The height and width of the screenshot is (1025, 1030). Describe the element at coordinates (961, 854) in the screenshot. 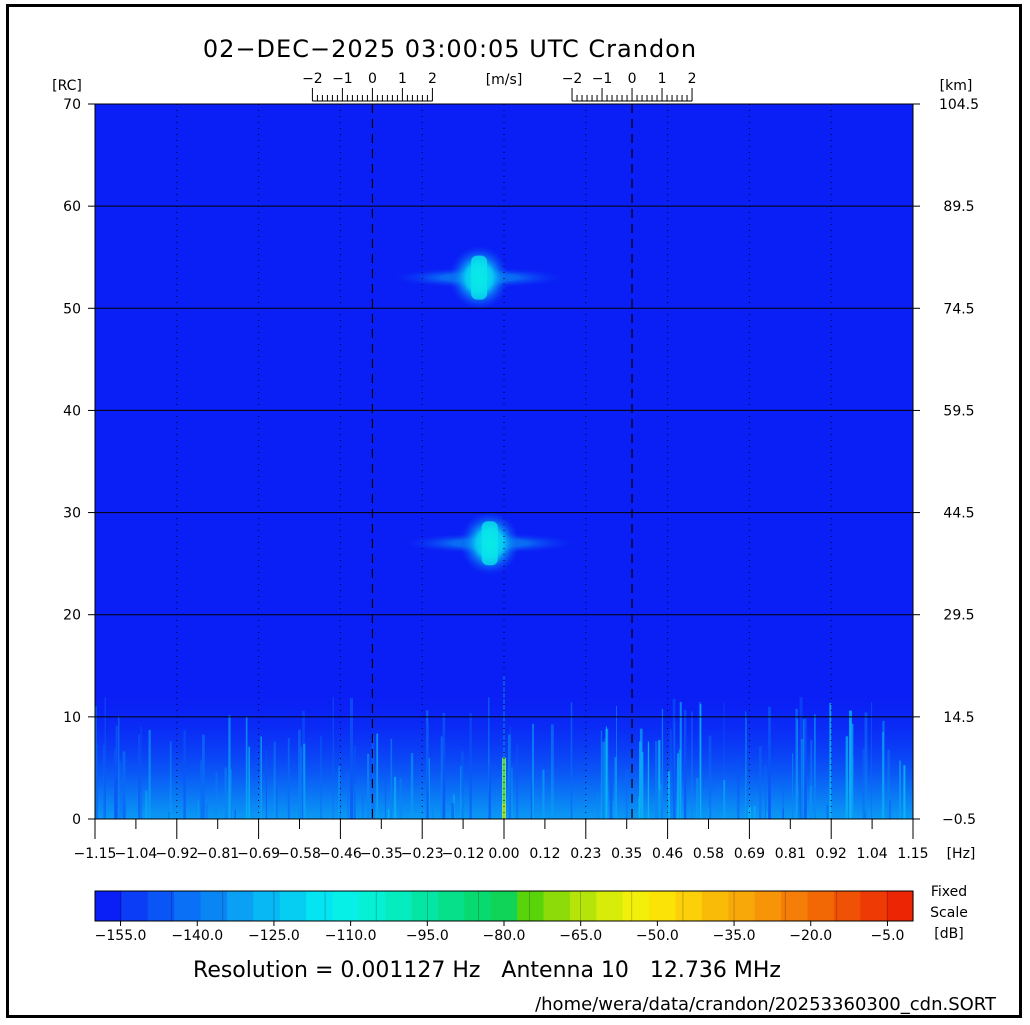

I see `x-axis-unit-label: [Hz]` at that location.